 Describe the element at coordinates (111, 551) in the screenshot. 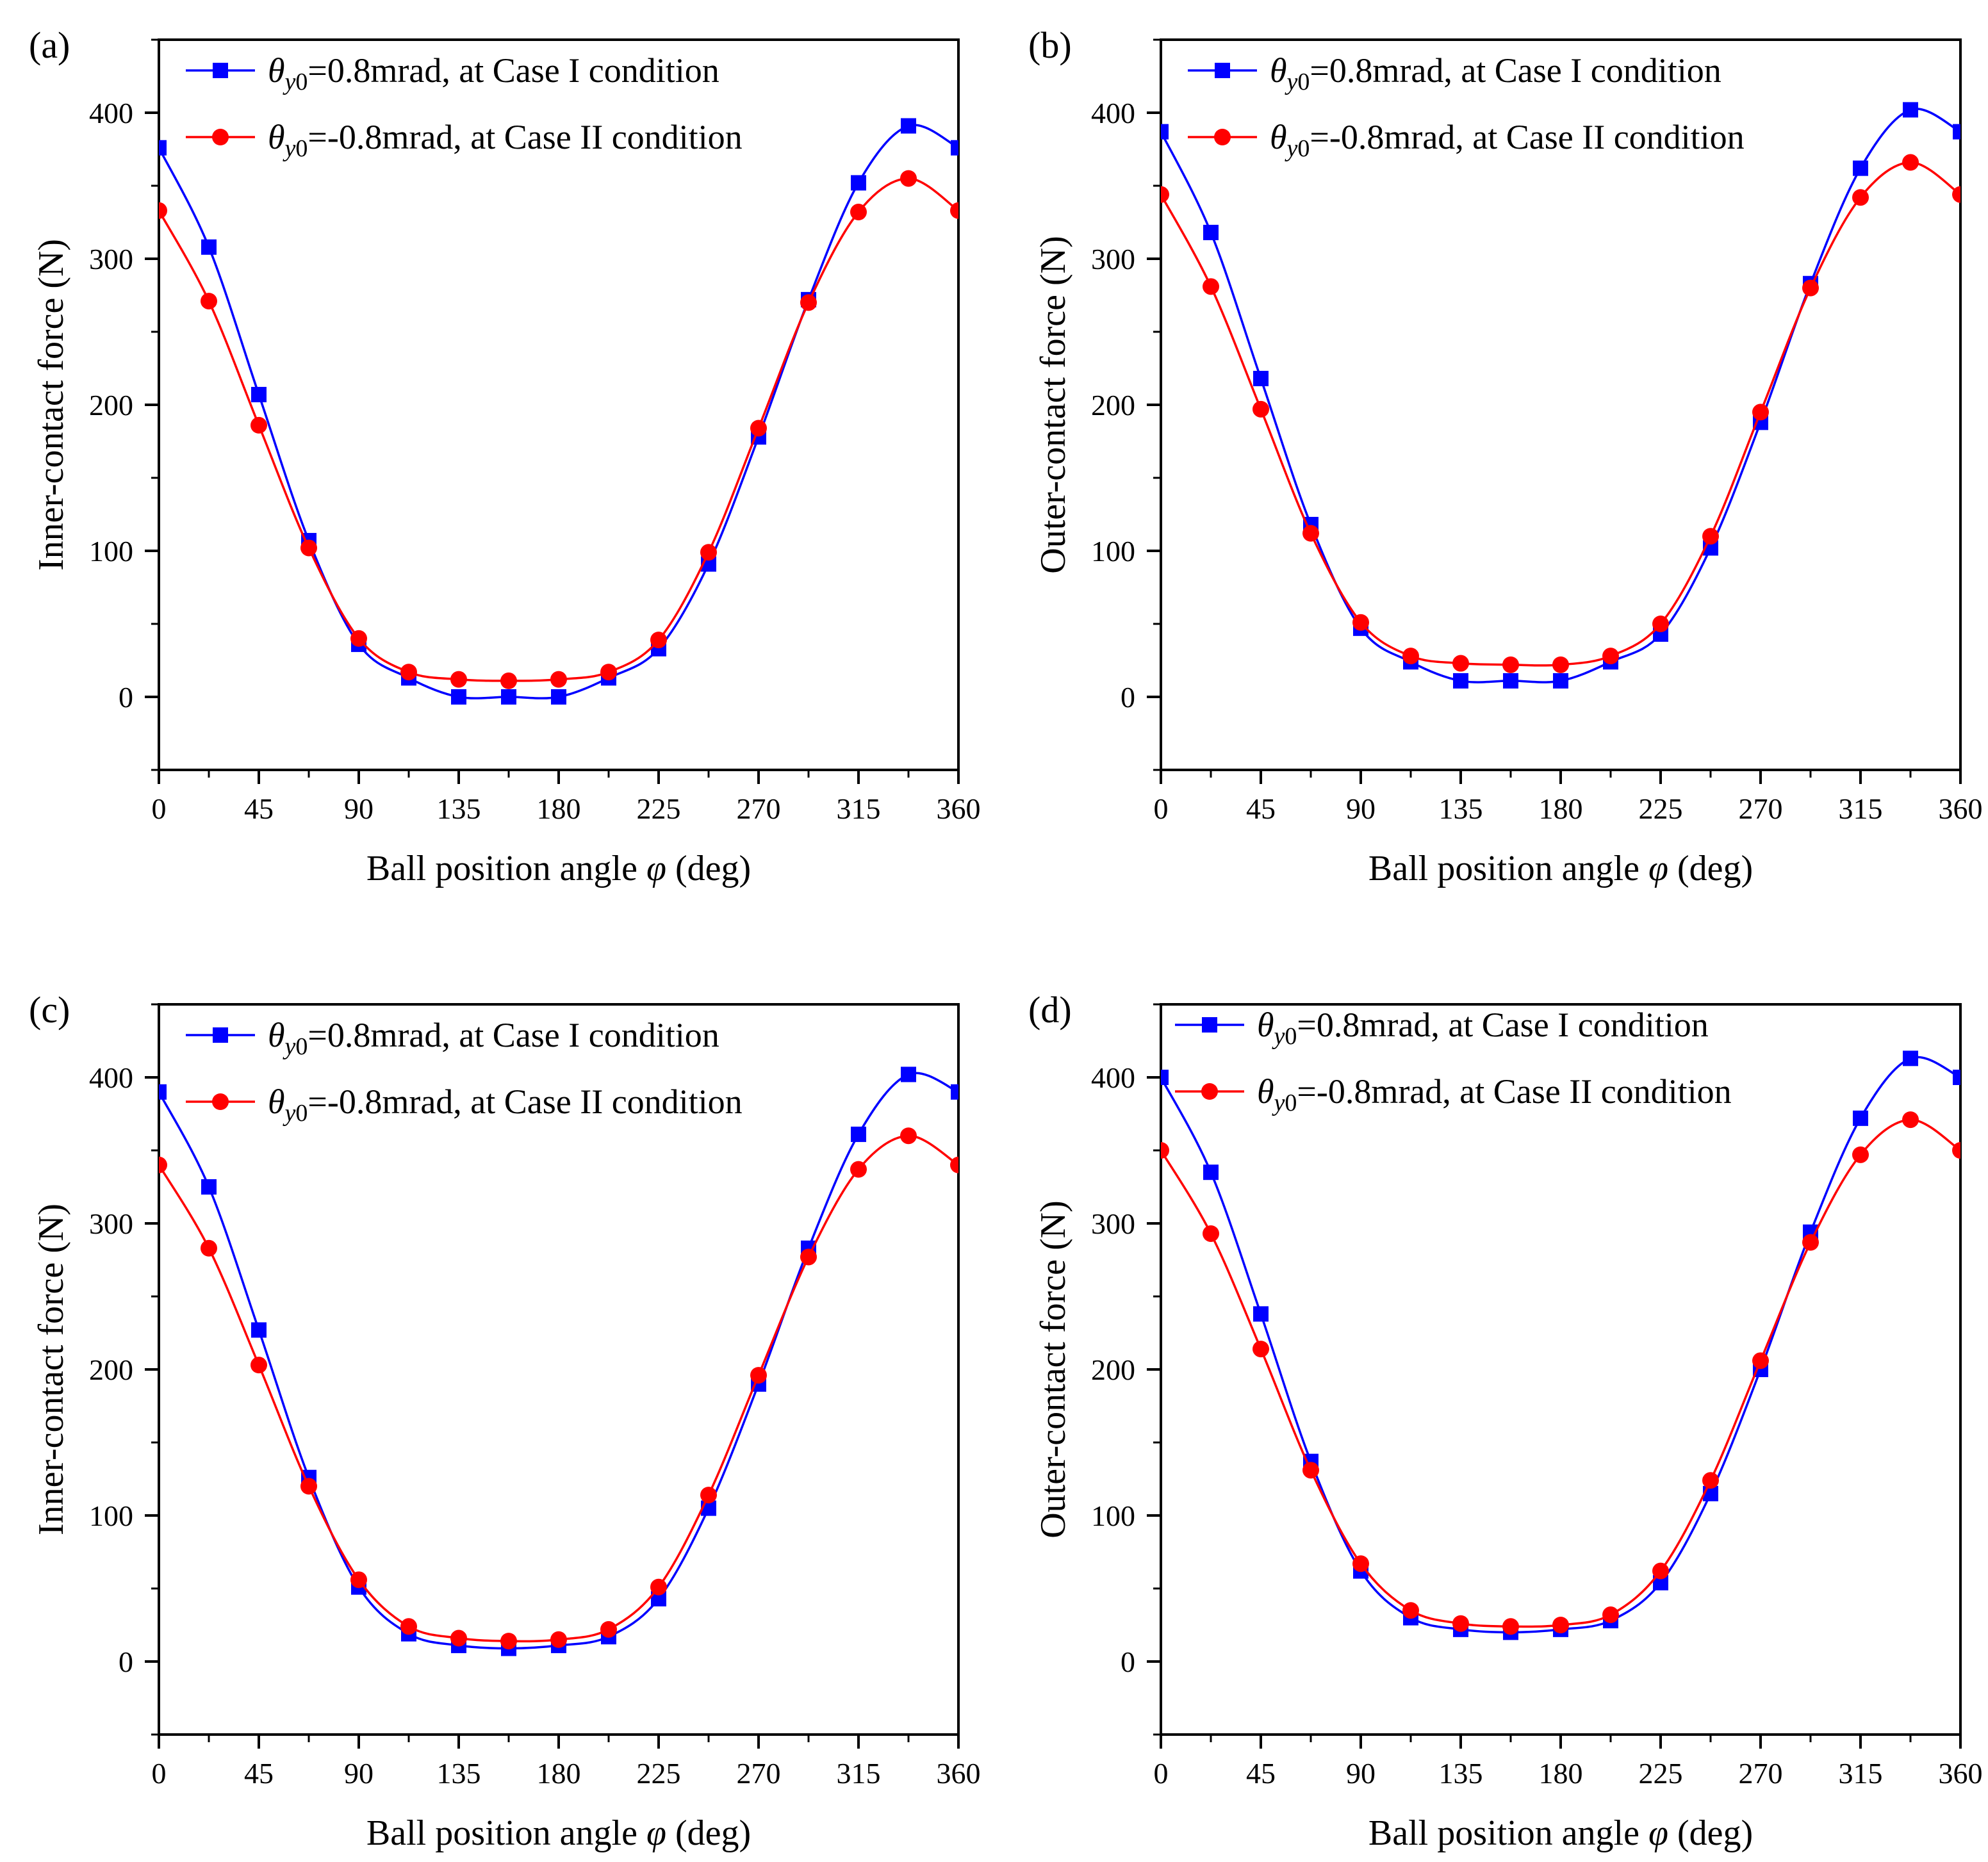

I see `y-tick-label: 100` at that location.